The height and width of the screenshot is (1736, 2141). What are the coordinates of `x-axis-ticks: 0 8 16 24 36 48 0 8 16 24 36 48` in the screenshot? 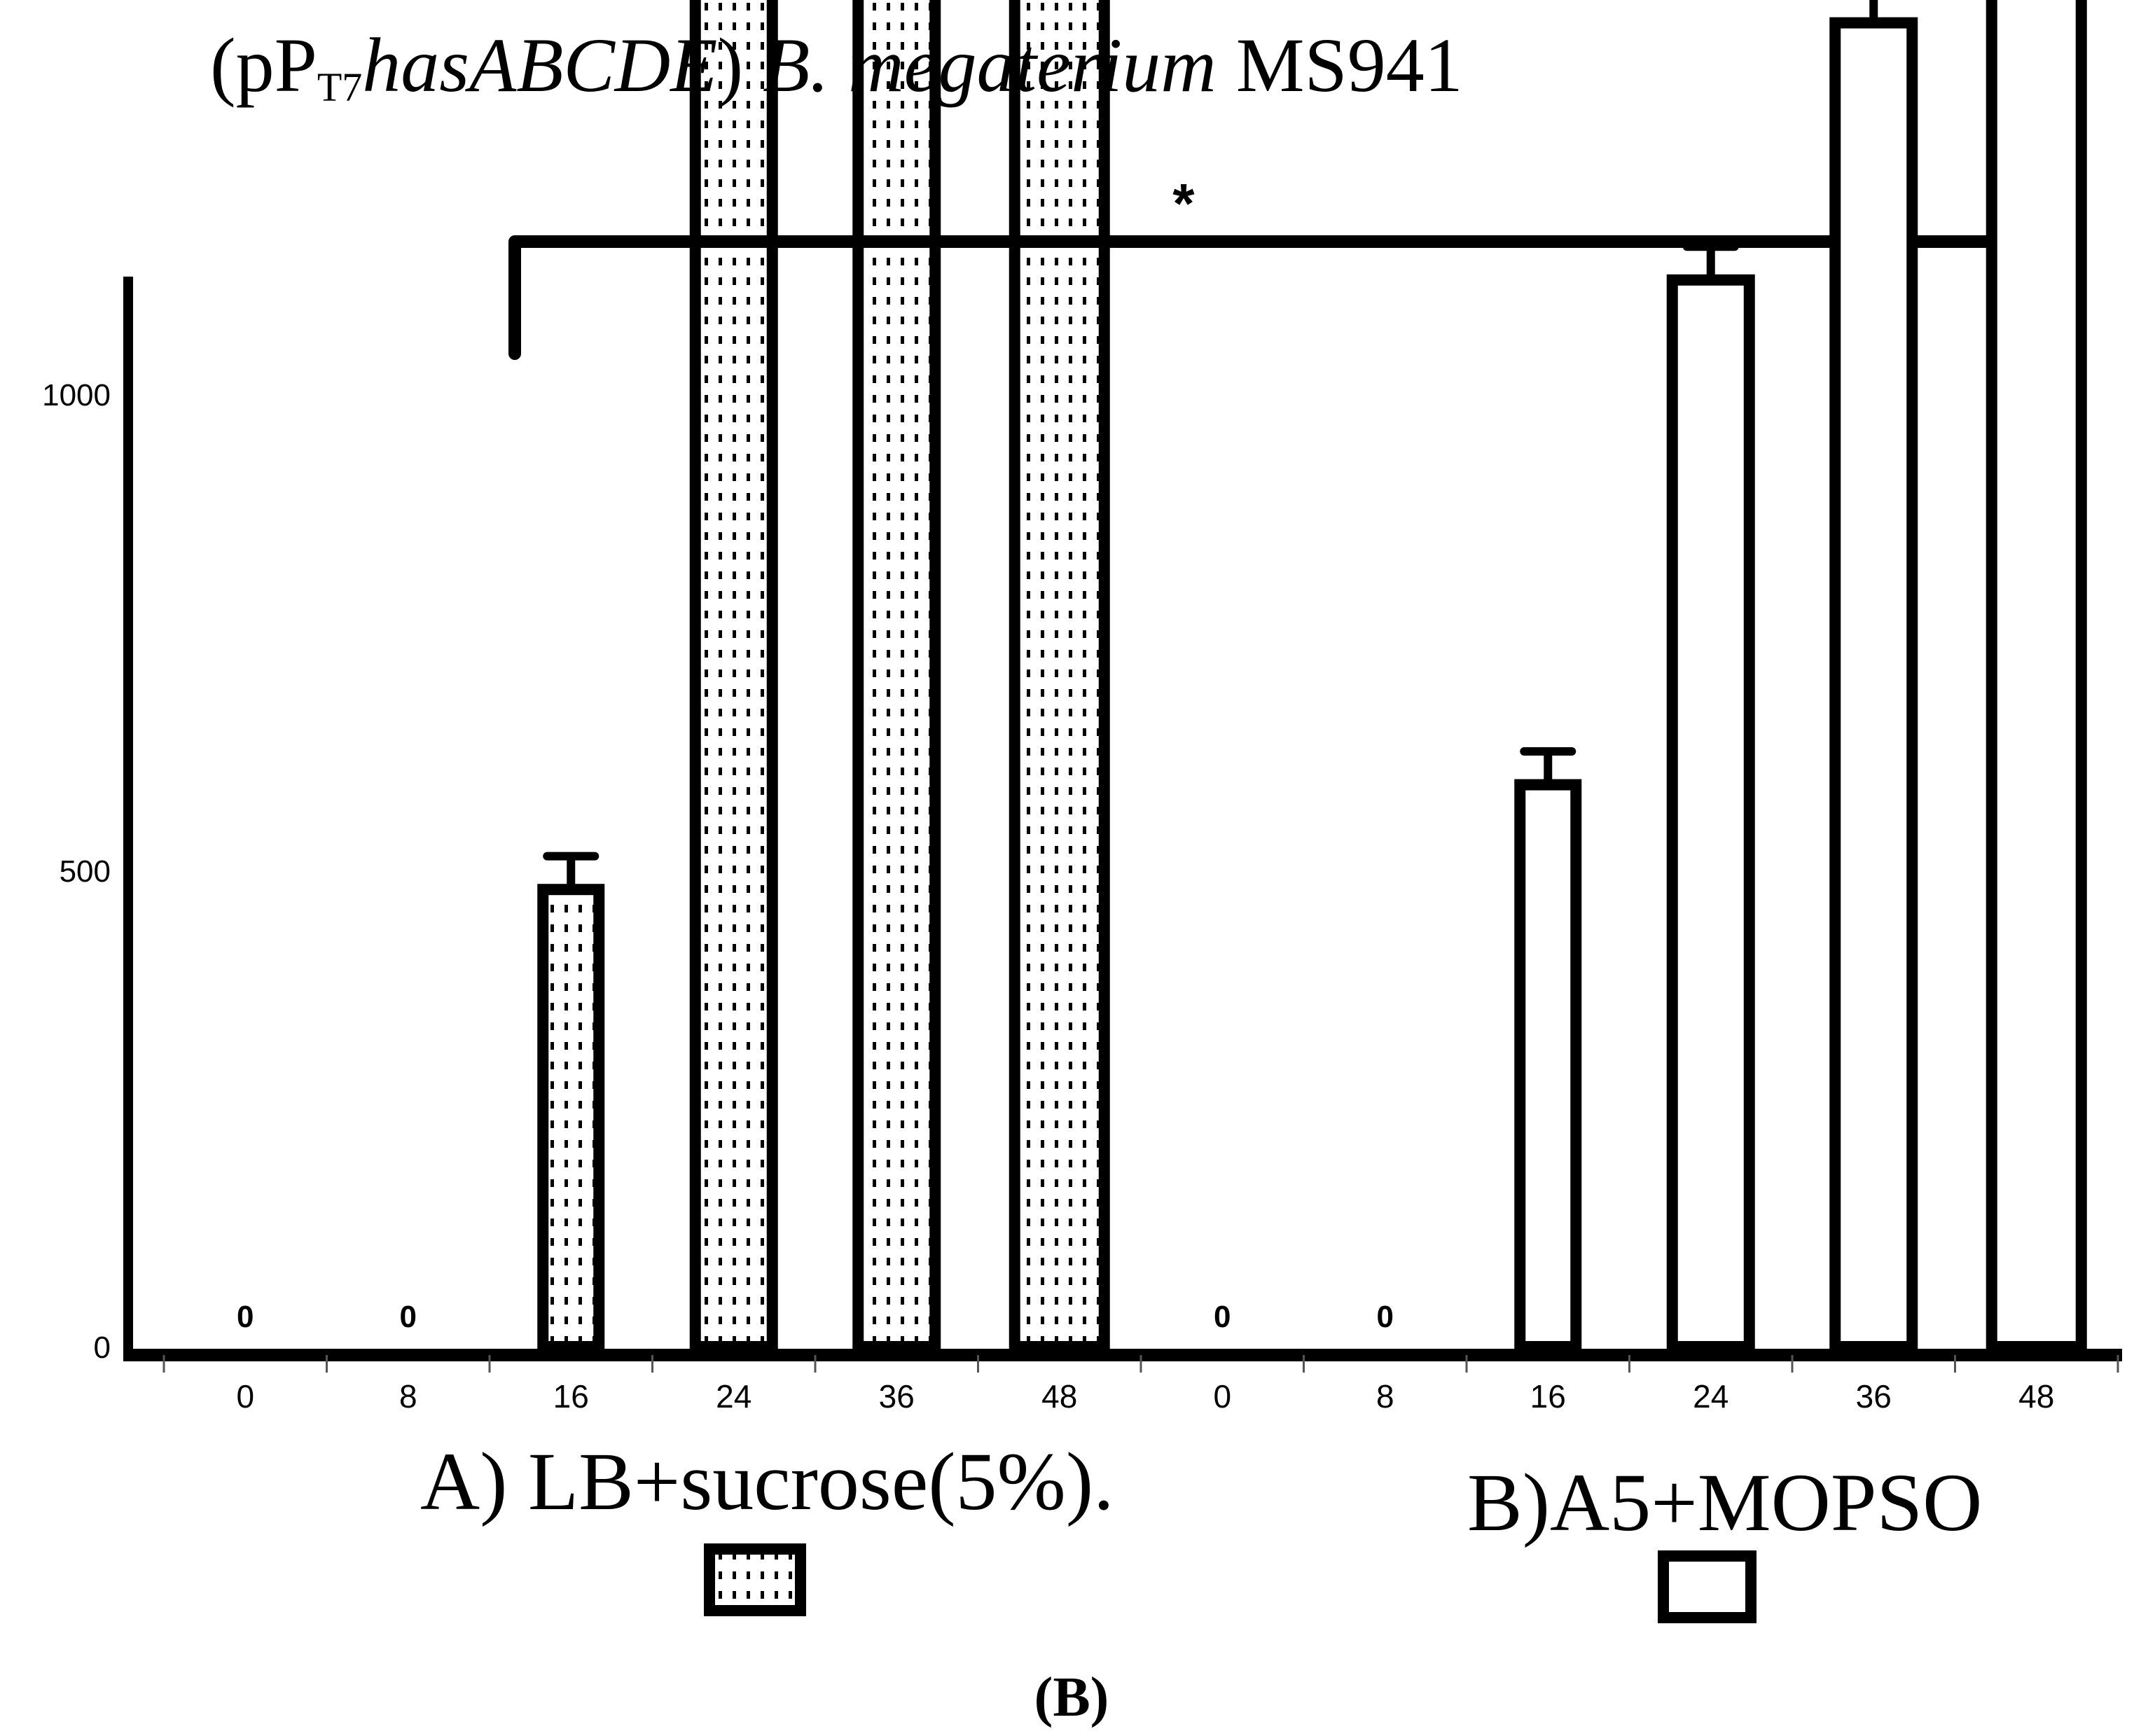 It's located at (1140, 1385).